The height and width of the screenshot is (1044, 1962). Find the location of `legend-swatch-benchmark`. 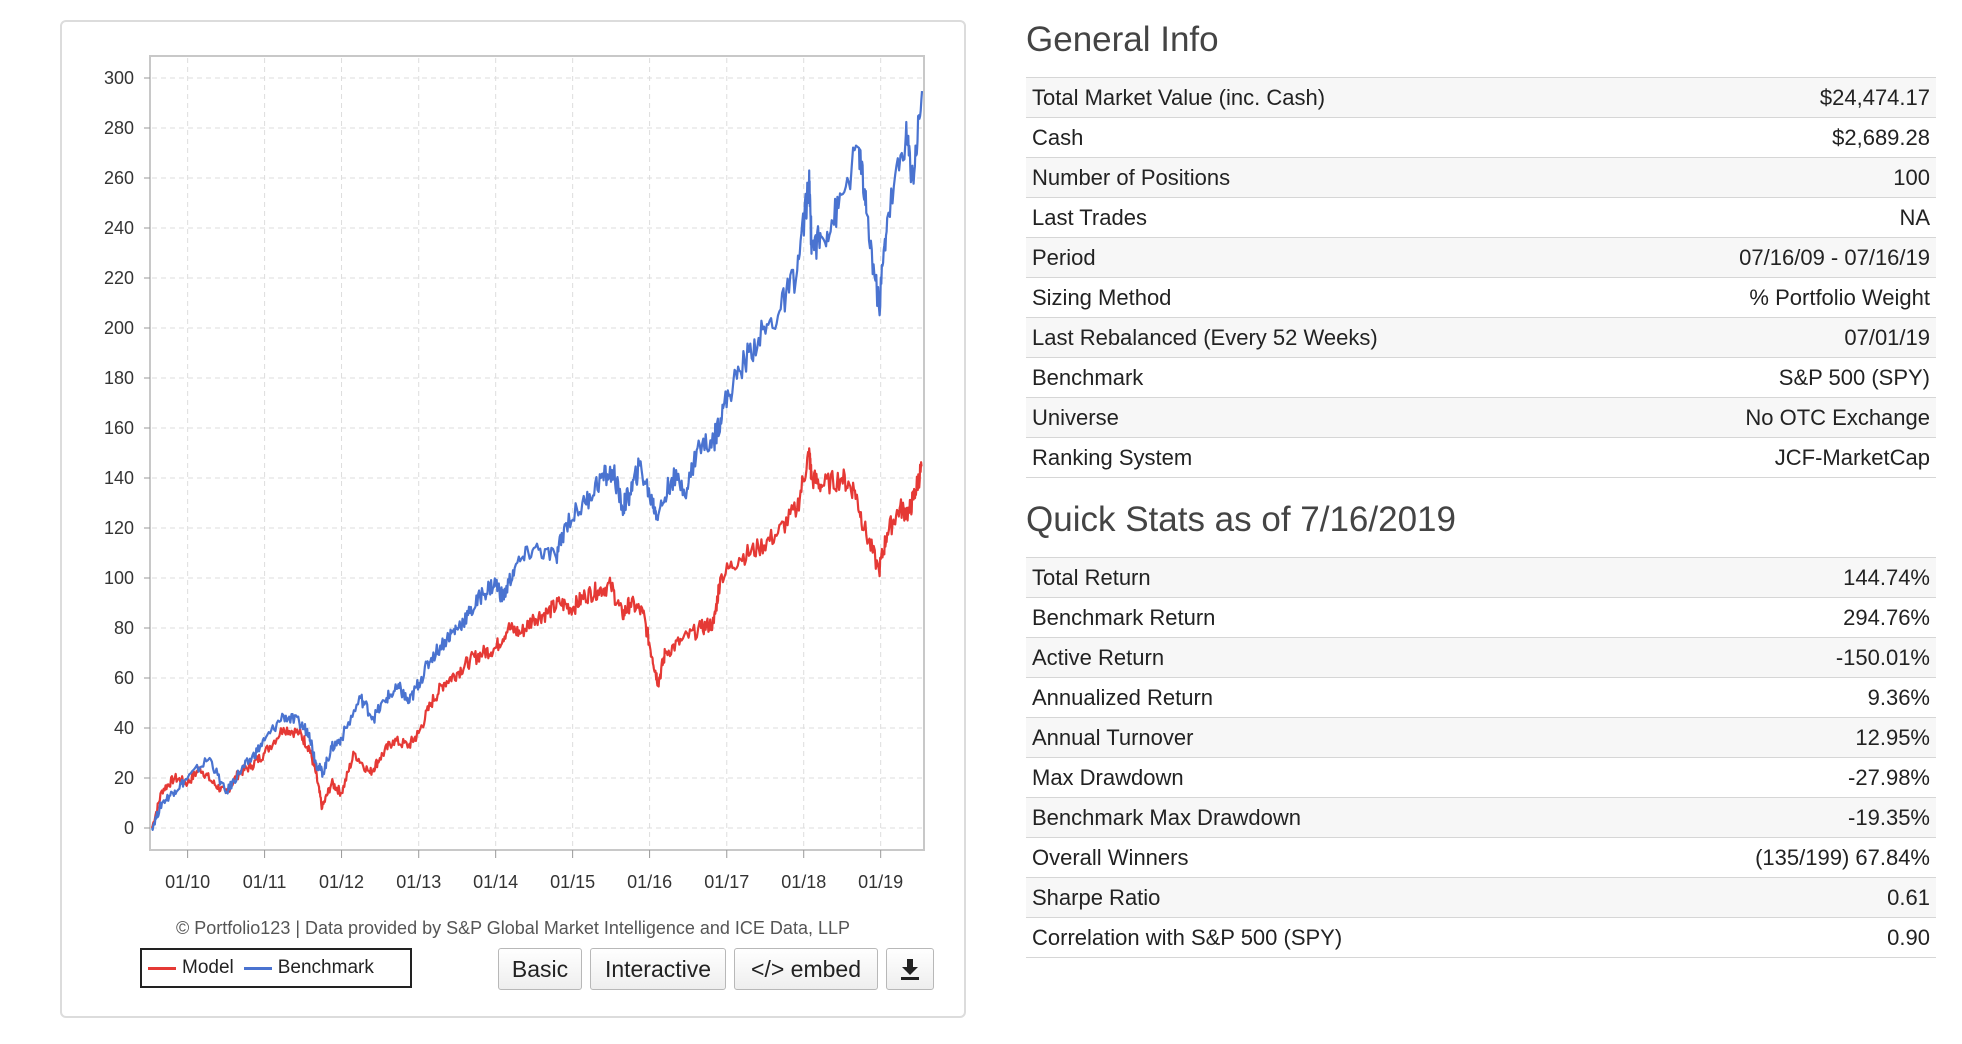

legend-swatch-benchmark is located at coordinates (257, 968).